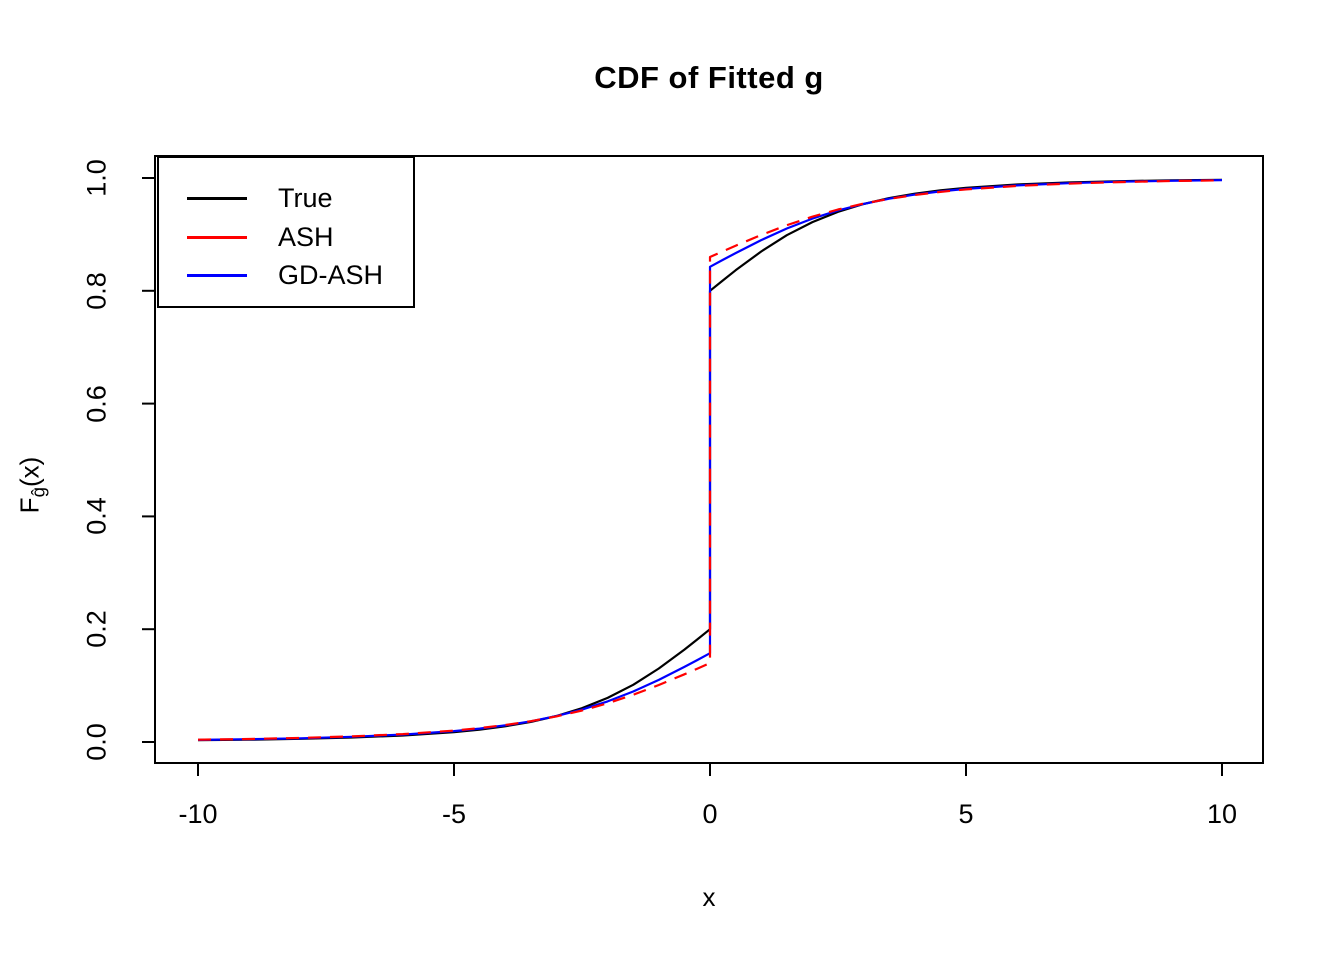 This screenshot has height=960, width=1344. Describe the element at coordinates (217, 275) in the screenshot. I see `legend-line-sample-gd-ash` at that location.